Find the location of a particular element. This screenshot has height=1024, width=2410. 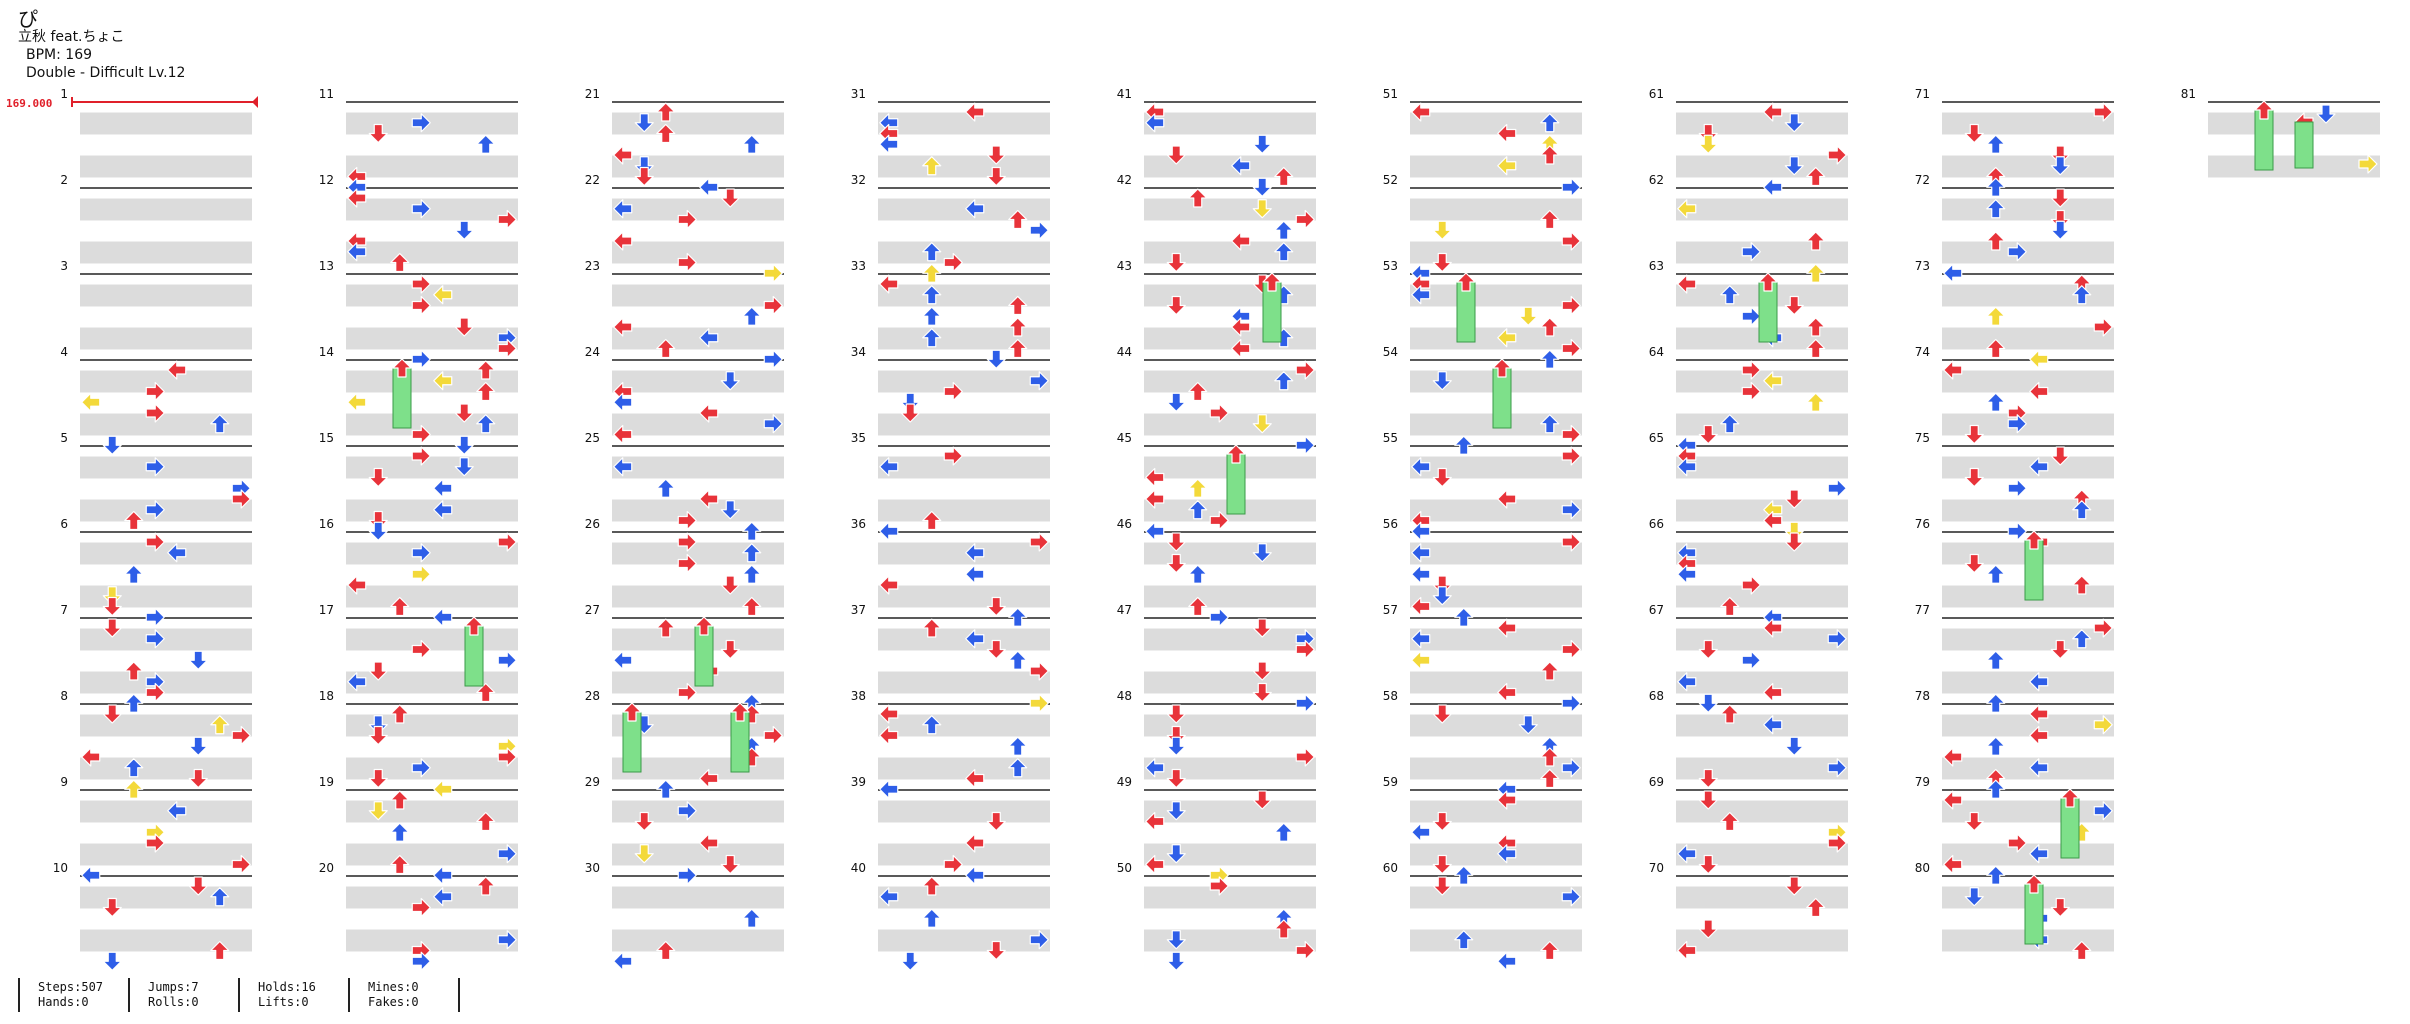

measure-number: 41 is located at coordinates (1124, 94).